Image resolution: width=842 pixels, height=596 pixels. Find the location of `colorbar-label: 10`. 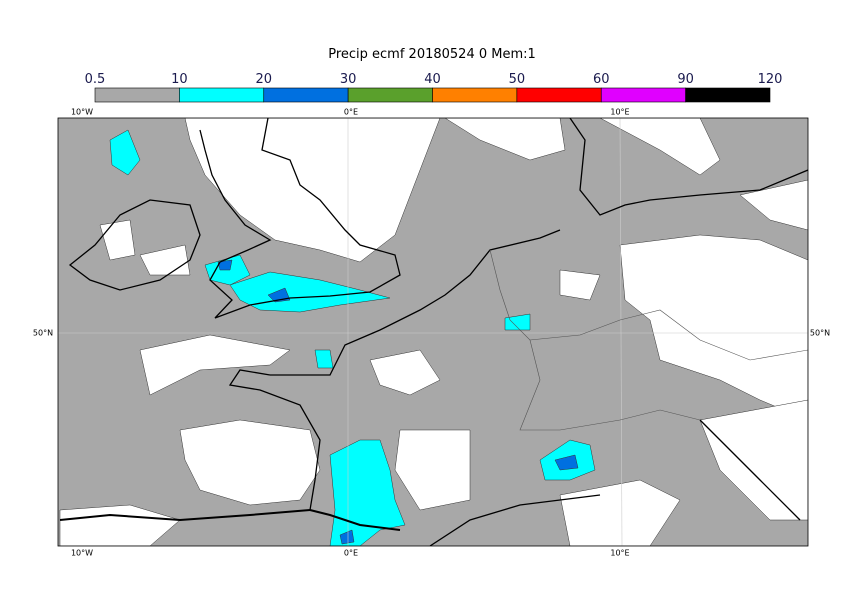

colorbar-label: 10 is located at coordinates (179, 79).